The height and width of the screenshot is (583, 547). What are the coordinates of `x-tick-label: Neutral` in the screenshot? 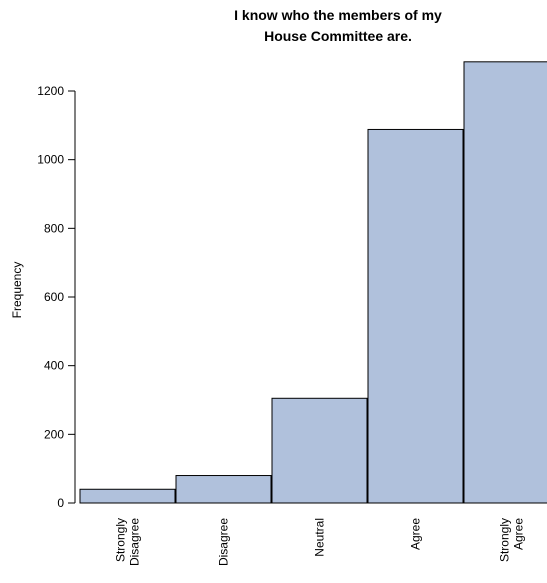 It's located at (320, 537).